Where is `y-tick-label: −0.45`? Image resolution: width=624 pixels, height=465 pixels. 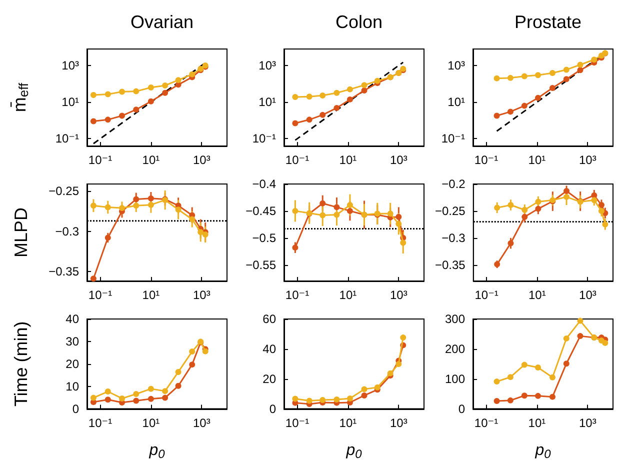
y-tick-label: −0.45 is located at coordinates (261, 211).